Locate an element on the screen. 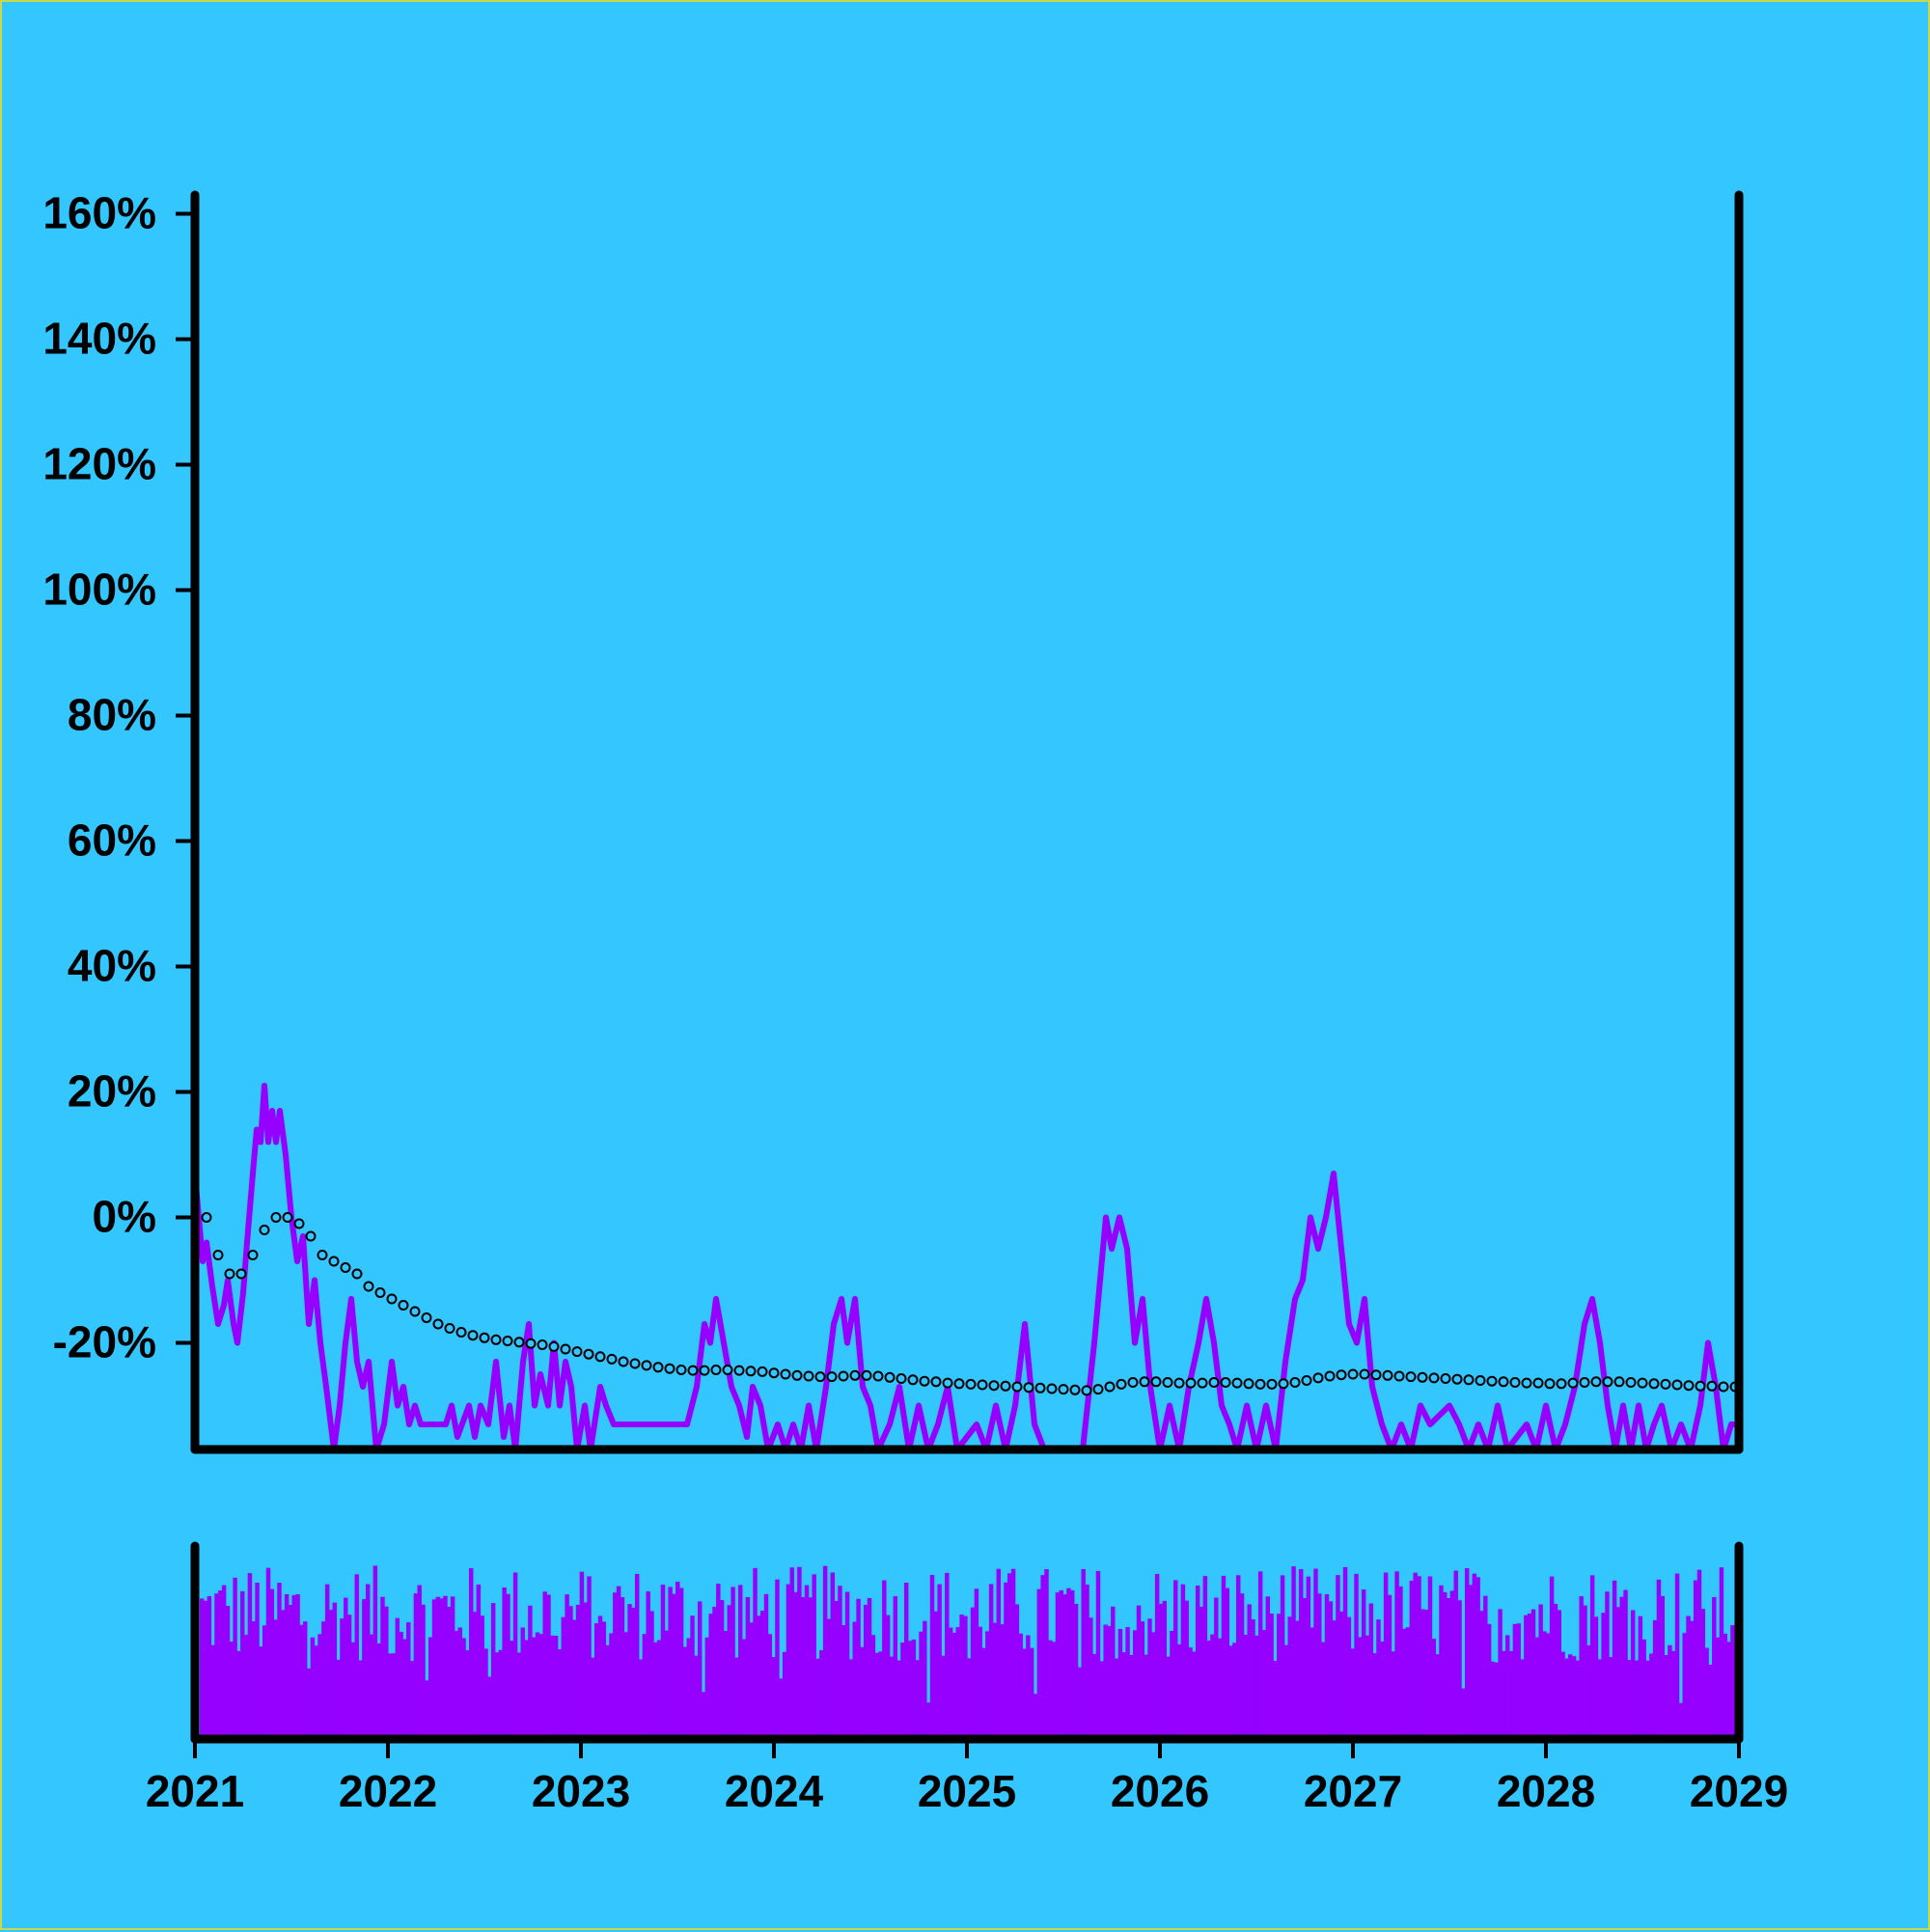 The width and height of the screenshot is (1930, 1932). y-tick-label: 60% is located at coordinates (112, 840).